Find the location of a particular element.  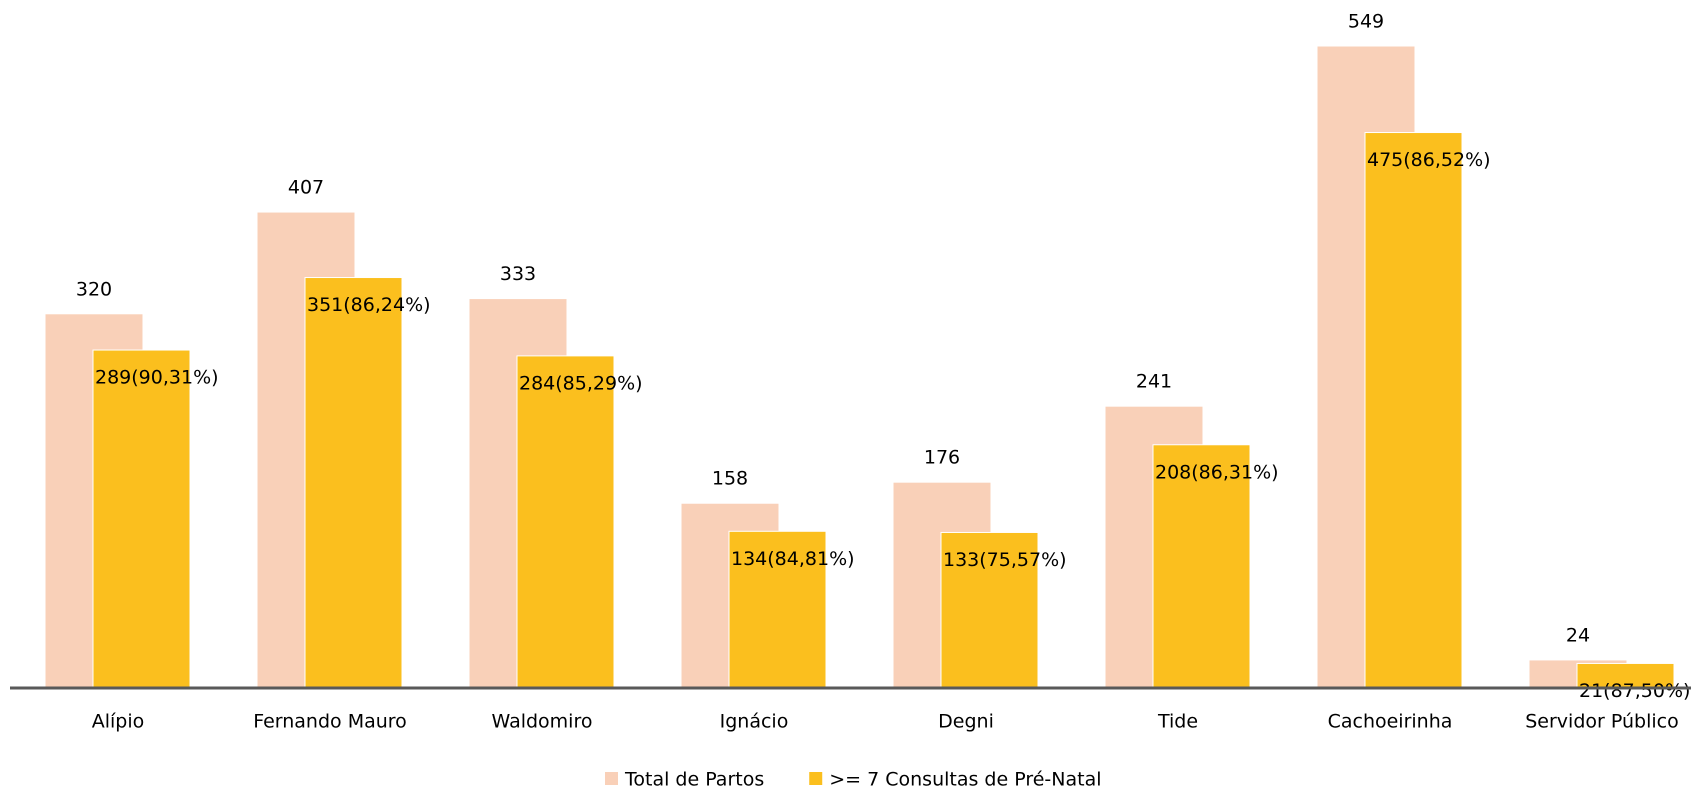

data-label: 134(84,81%) is located at coordinates (793, 559).